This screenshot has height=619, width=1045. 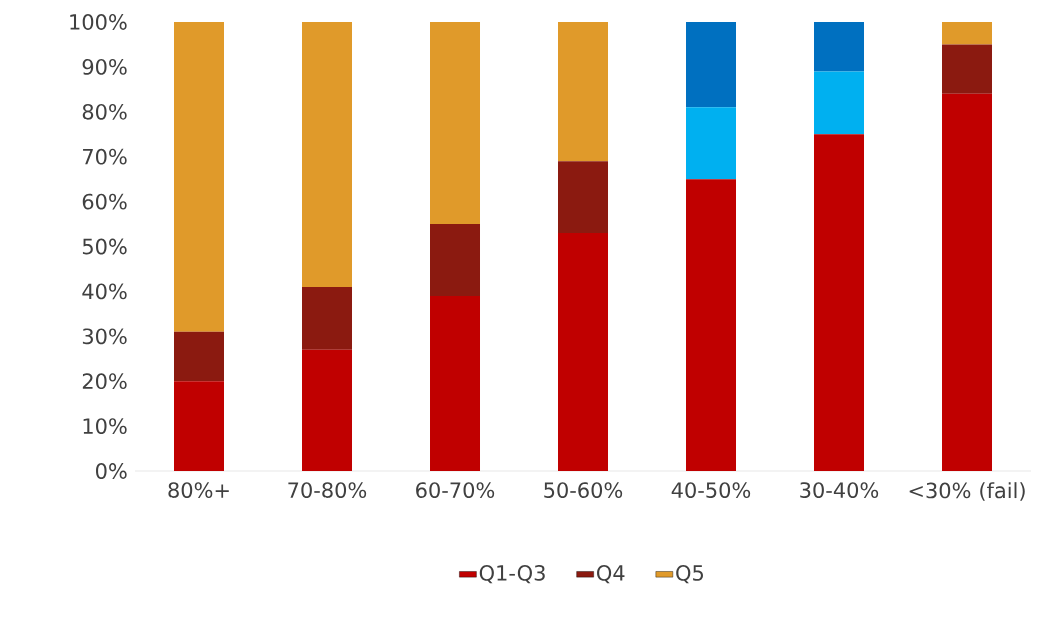 I want to click on x-tick-label: 50-60%, so click(x=583, y=490).